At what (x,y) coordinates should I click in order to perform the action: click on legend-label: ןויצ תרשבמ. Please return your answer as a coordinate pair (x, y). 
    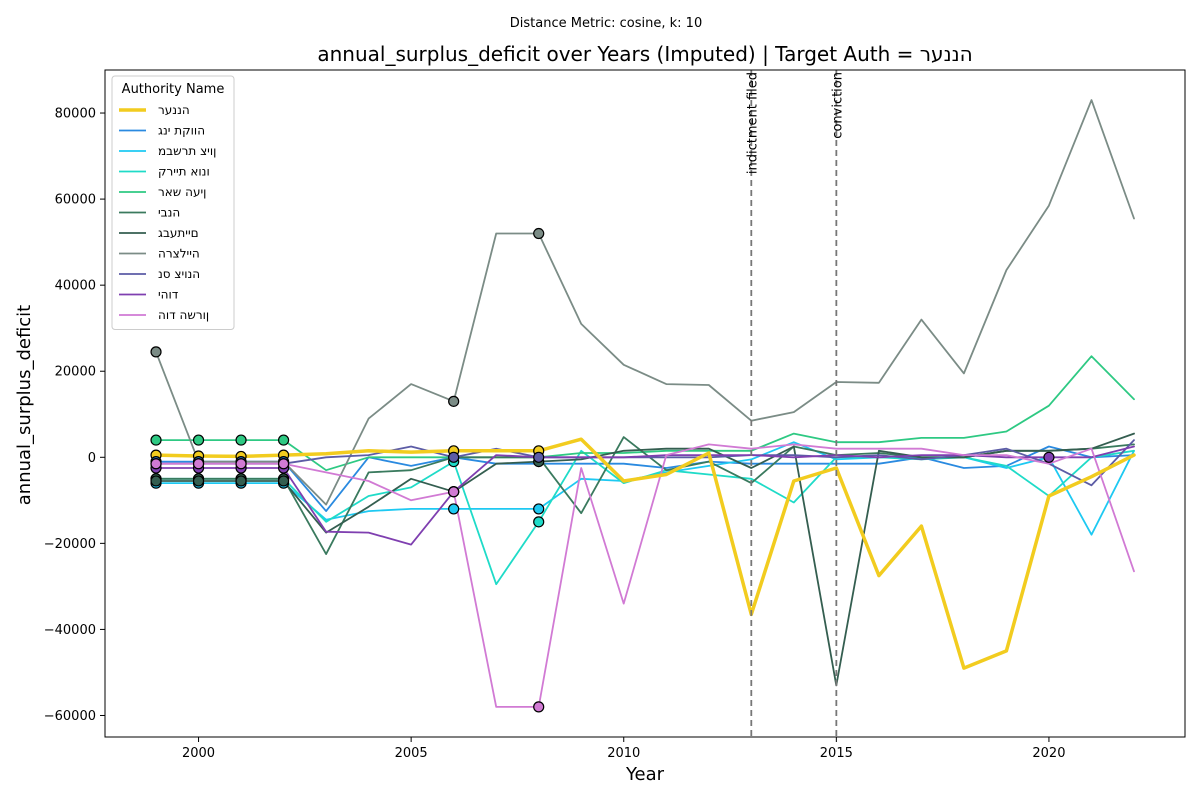
    Looking at the image, I should click on (187, 151).